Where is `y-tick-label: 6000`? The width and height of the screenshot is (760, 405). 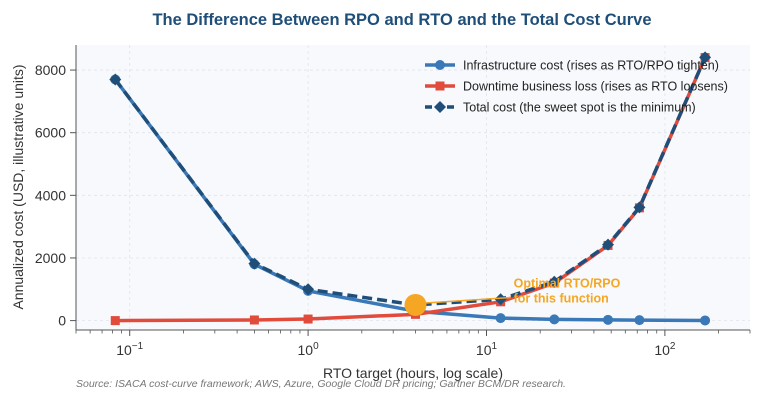
y-tick-label: 6000 is located at coordinates (50, 133).